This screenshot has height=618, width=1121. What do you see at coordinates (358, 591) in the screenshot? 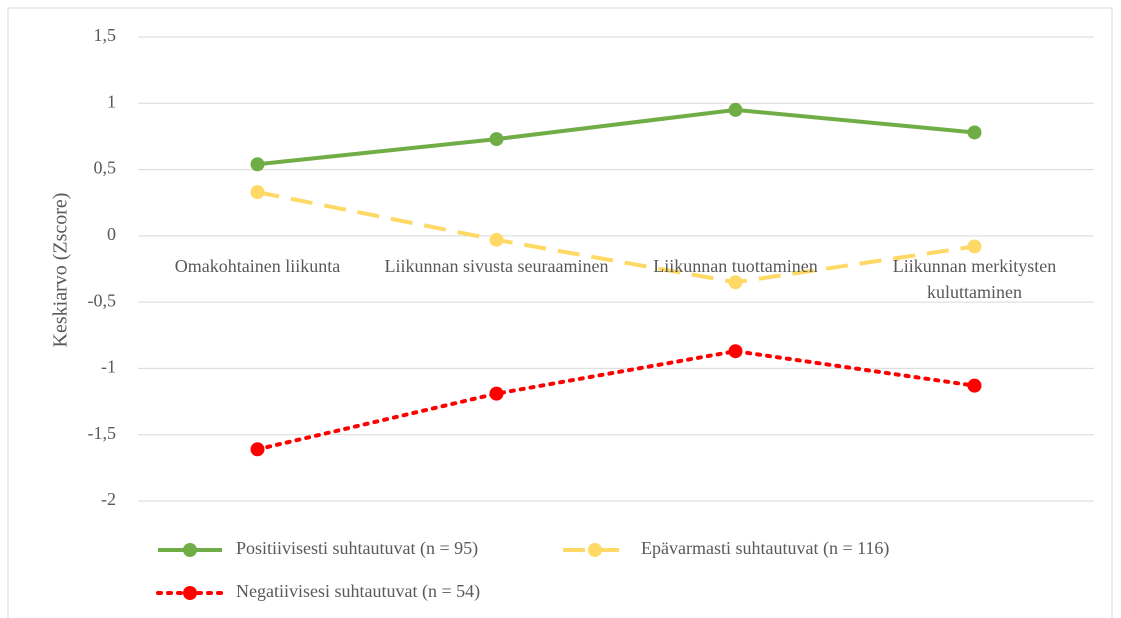
I see `legend-label: Negatiivisesi suhtautuvat (n = 54)` at bounding box center [358, 591].